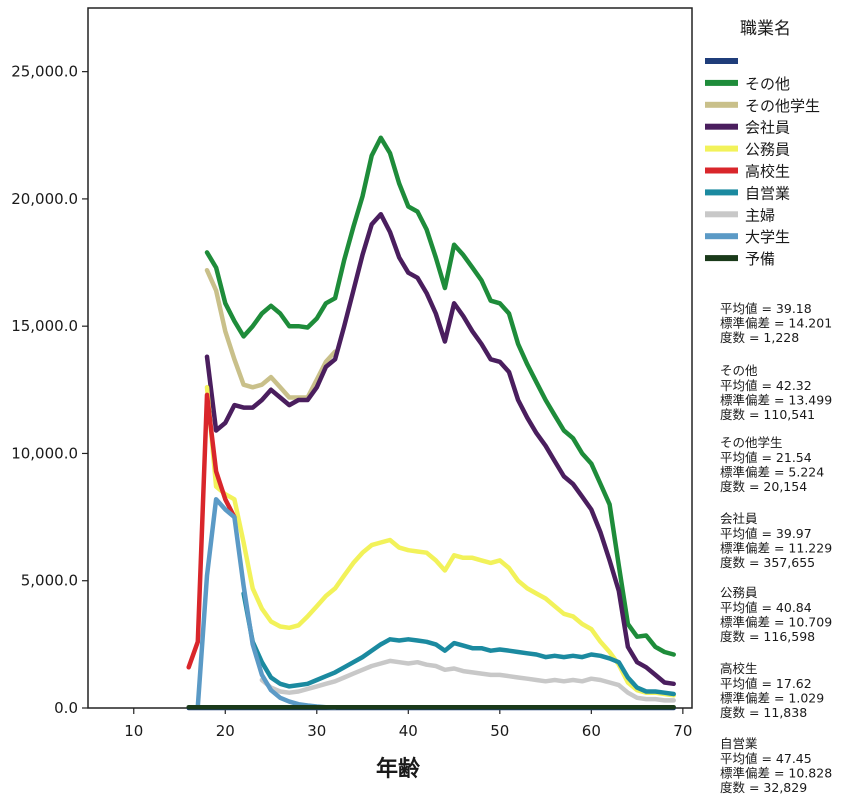 Image resolution: width=842 pixels, height=802 pixels. What do you see at coordinates (759, 337) in the screenshot?
I see `stat-line: 度数 = 1,228` at bounding box center [759, 337].